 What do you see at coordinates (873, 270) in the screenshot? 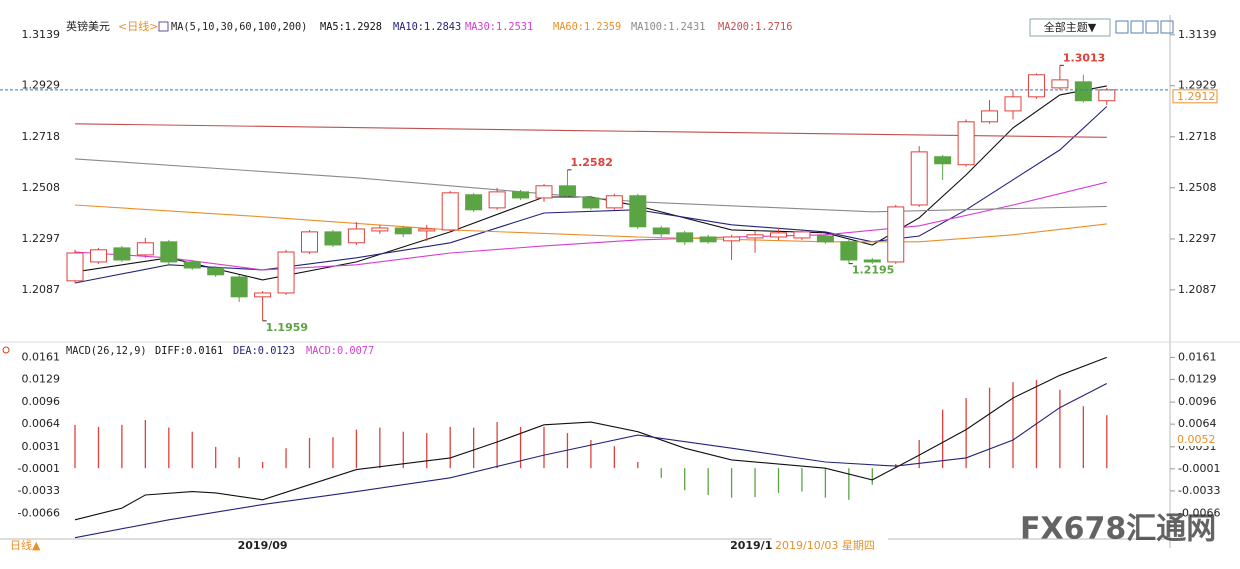
I see `extreme-label: 1.2195` at bounding box center [873, 270].